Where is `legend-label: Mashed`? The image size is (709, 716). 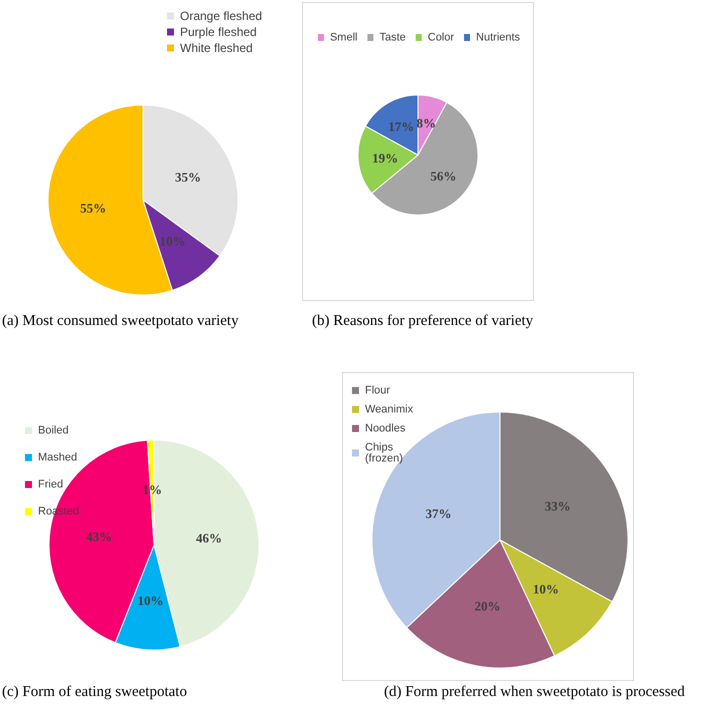 legend-label: Mashed is located at coordinates (58, 458).